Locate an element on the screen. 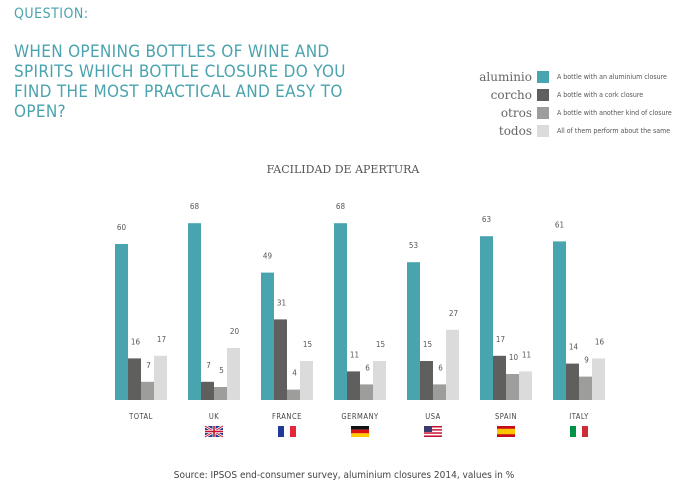 The width and height of the screenshot is (688, 489). legend-description: A bottle with an aluminium closure is located at coordinates (612, 77).